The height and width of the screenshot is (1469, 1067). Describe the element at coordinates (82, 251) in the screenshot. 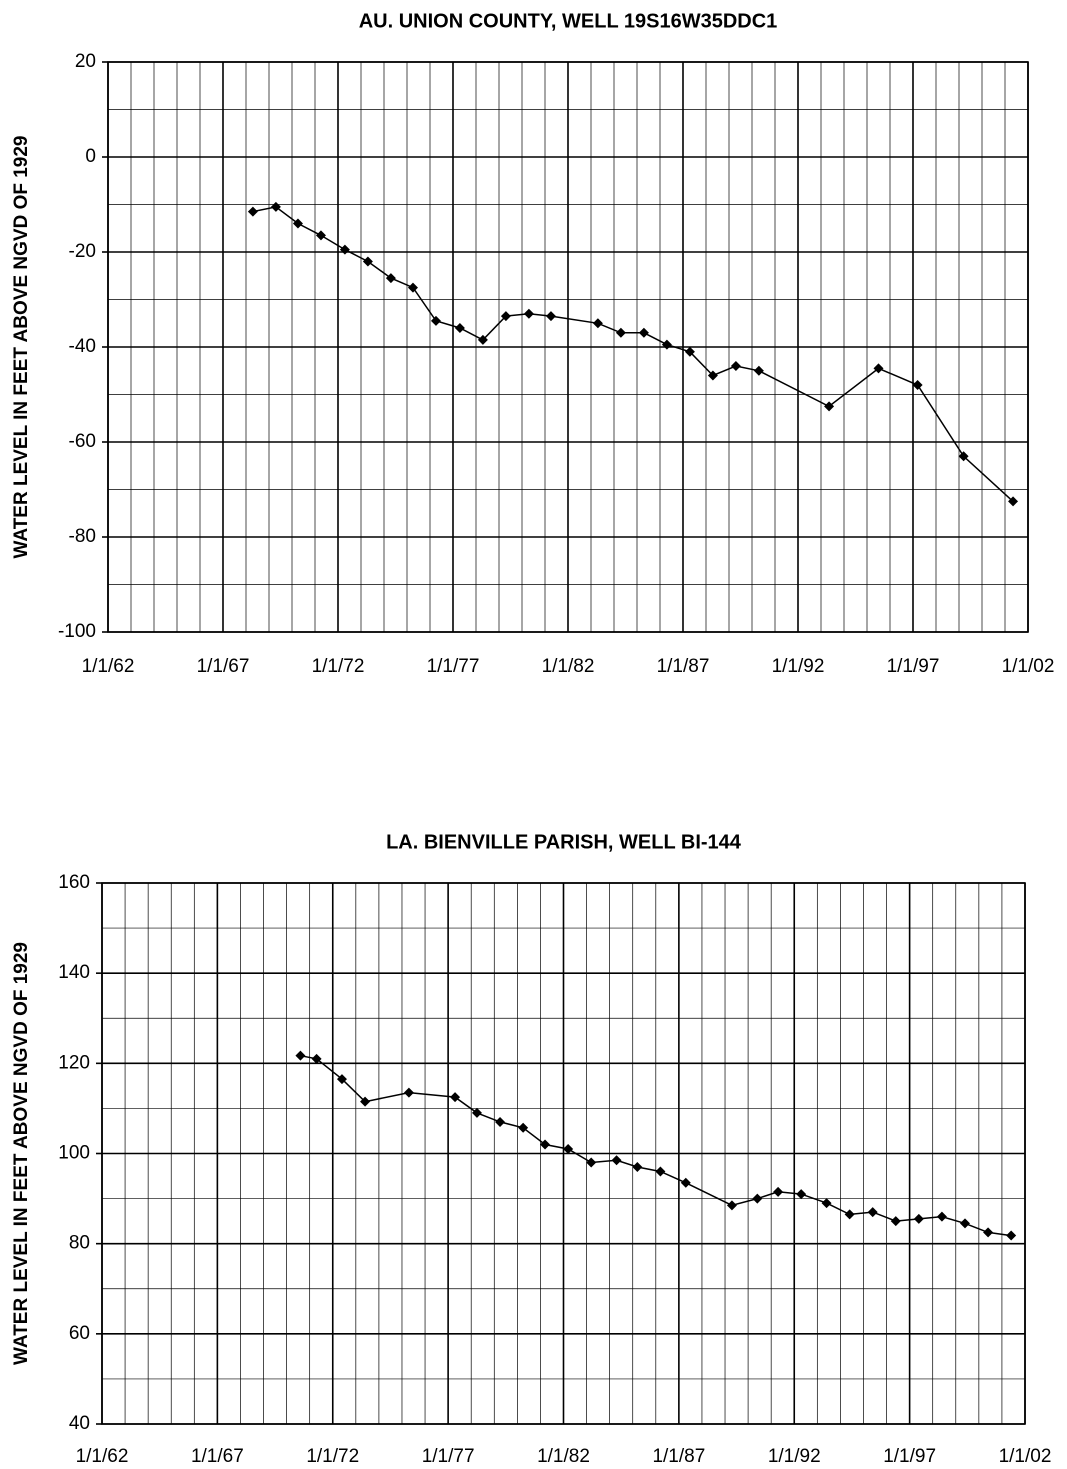

I see `y-tick-label: -20` at that location.